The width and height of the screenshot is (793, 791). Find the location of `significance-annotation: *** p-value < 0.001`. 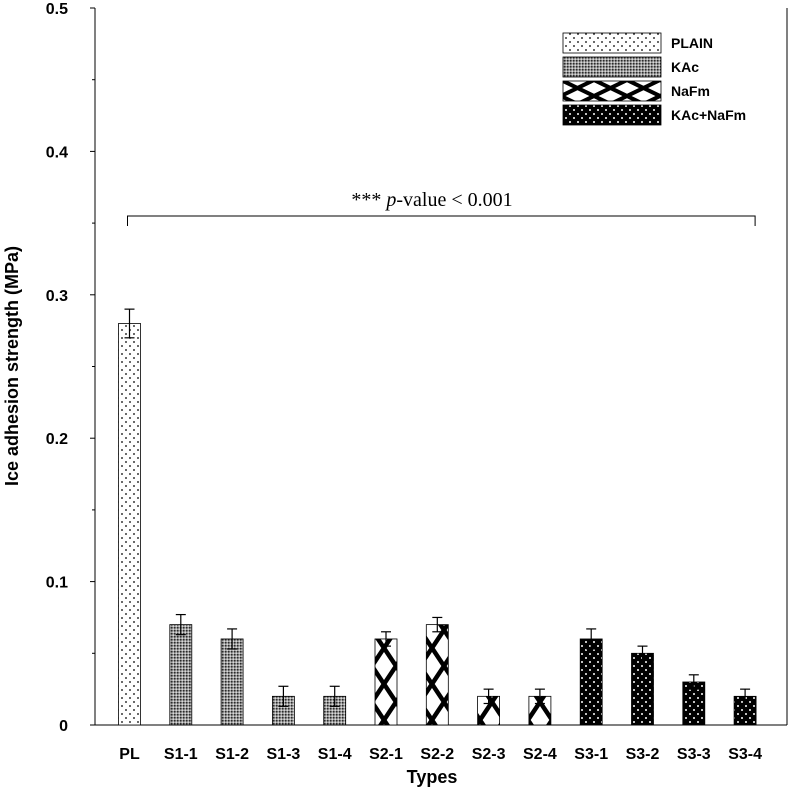

significance-annotation: *** p-value < 0.001 is located at coordinates (441, 207).